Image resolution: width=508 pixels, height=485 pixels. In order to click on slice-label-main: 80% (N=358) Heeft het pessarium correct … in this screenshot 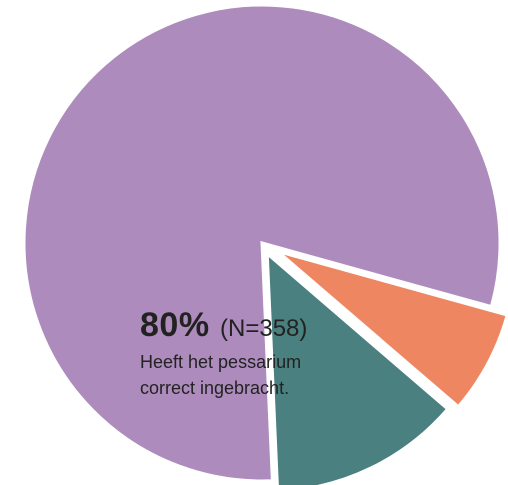, I will do `click(223, 353)`.